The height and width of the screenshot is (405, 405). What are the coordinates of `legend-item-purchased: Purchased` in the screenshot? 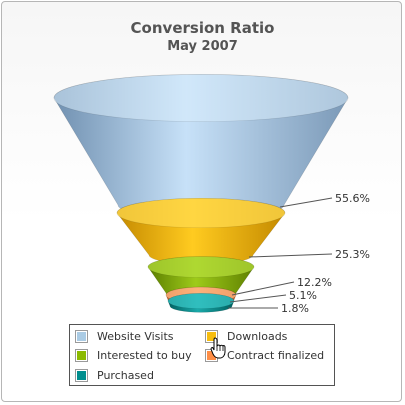 It's located at (115, 375).